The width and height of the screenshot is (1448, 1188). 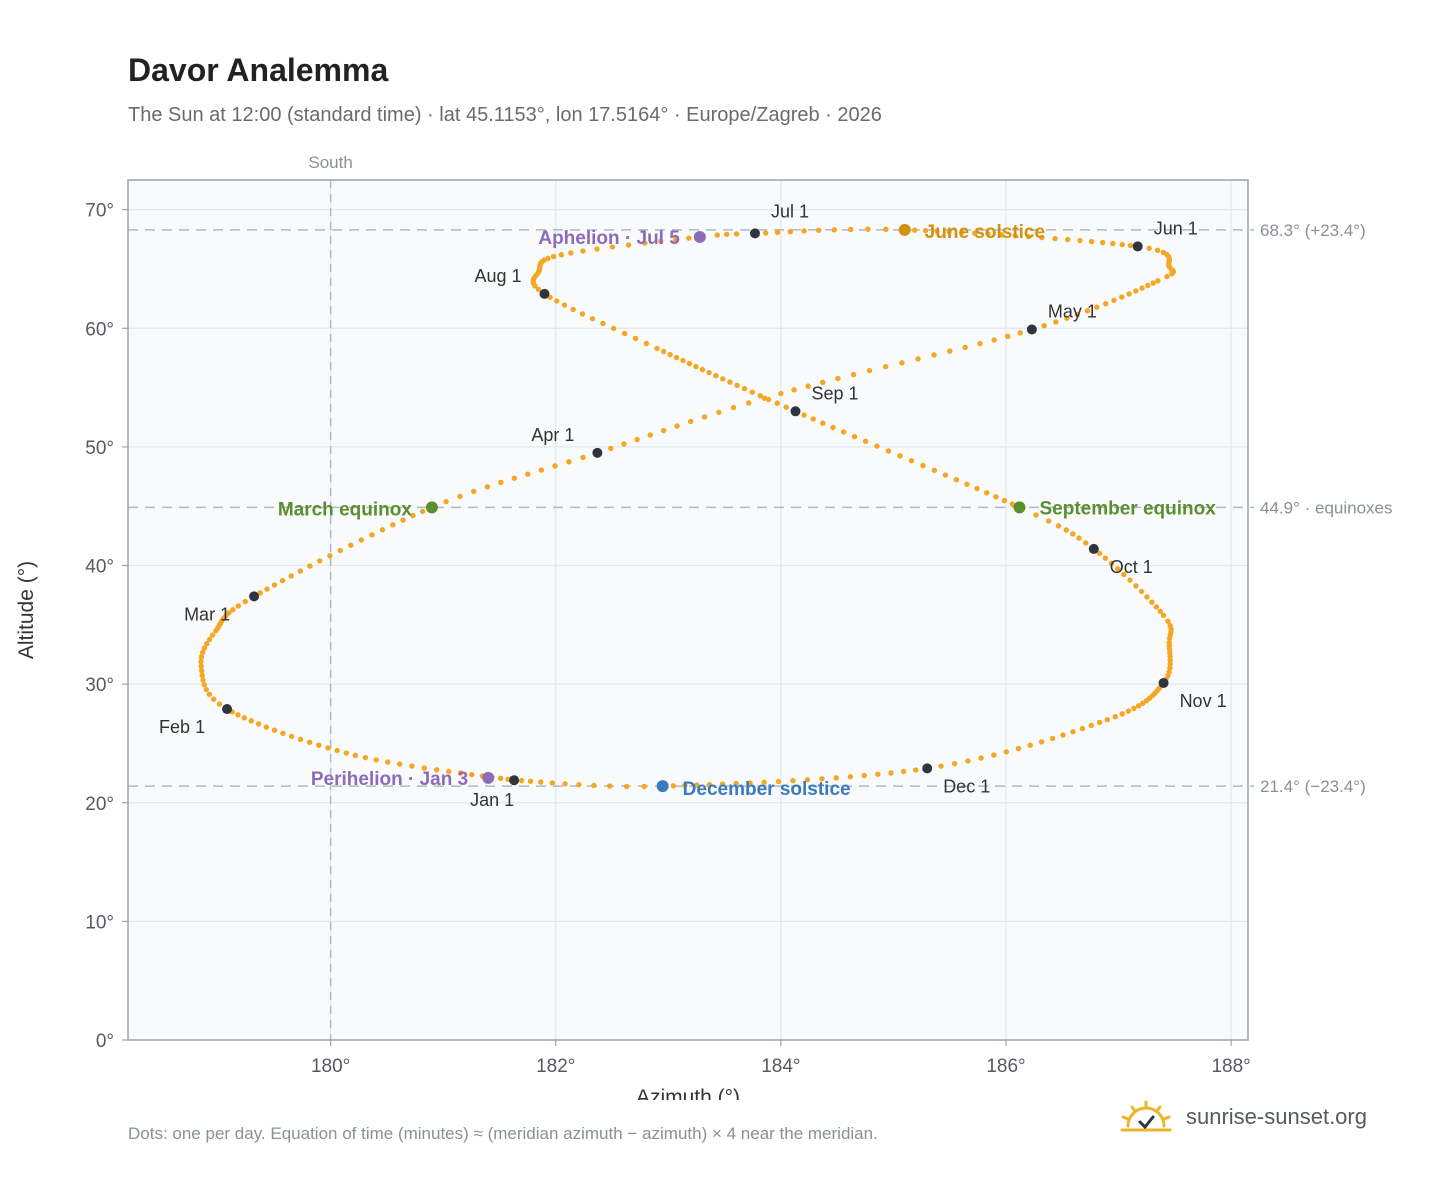 I want to click on month-label: Feb 1, so click(x=182, y=727).